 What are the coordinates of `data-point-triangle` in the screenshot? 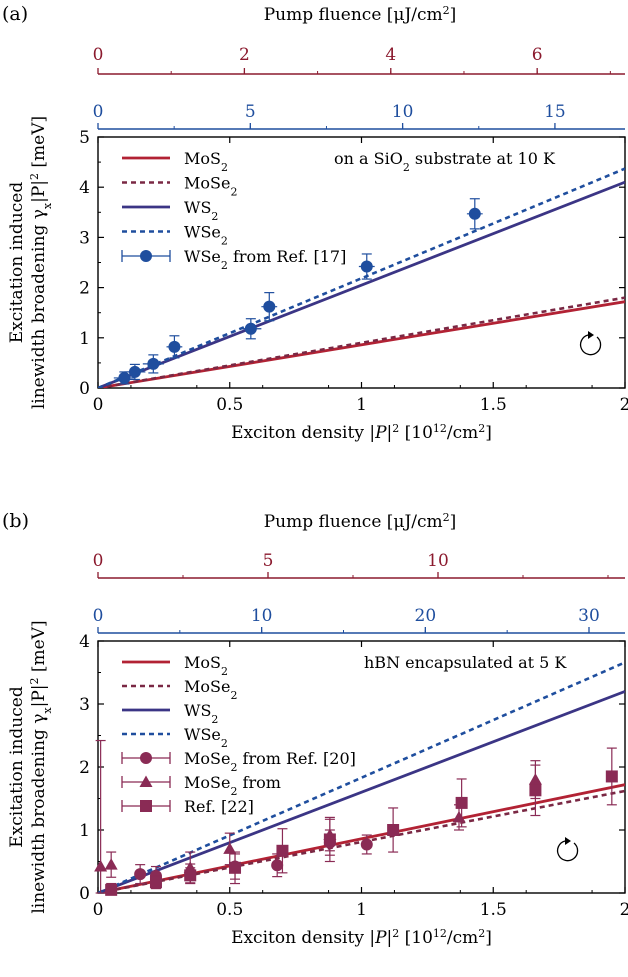 It's located at (459, 816).